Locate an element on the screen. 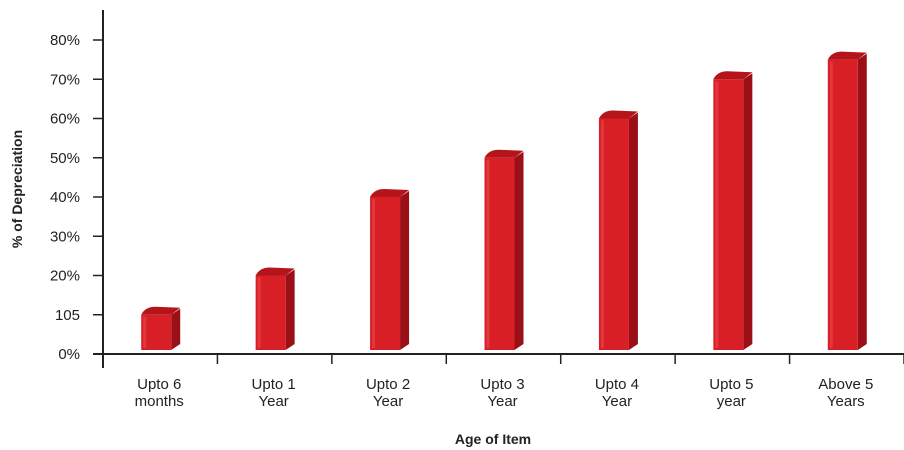 Image resolution: width=904 pixels, height=450 pixels. x-tick-label: Upto 4 Year is located at coordinates (617, 393).